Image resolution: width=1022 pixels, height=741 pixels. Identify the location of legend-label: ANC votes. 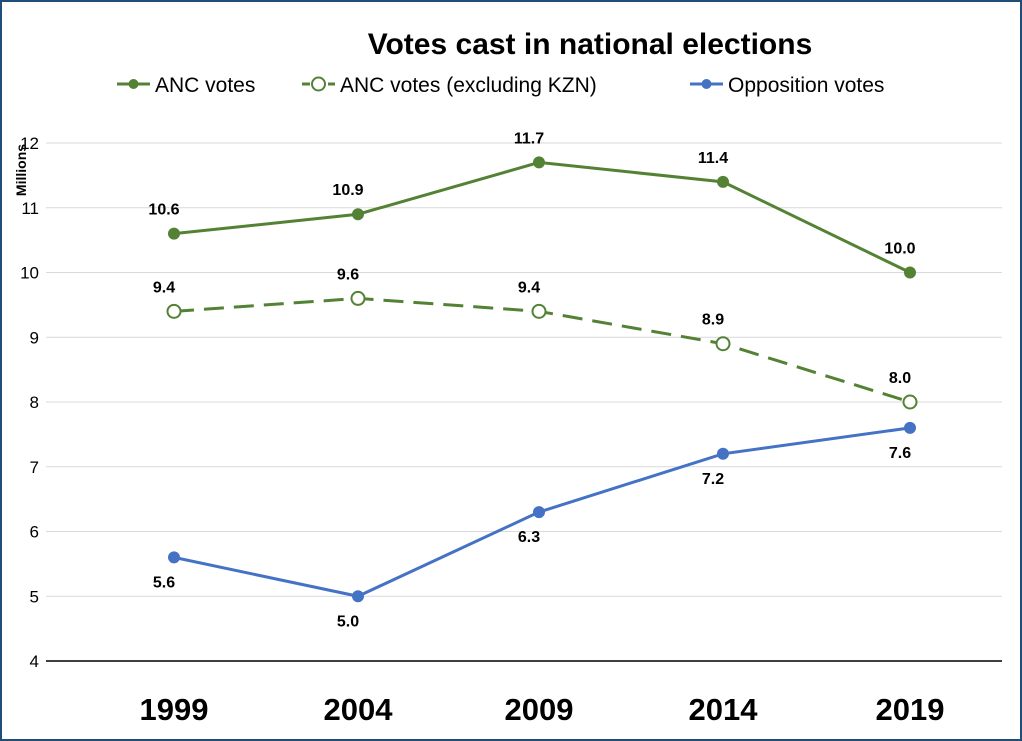
(205, 85).